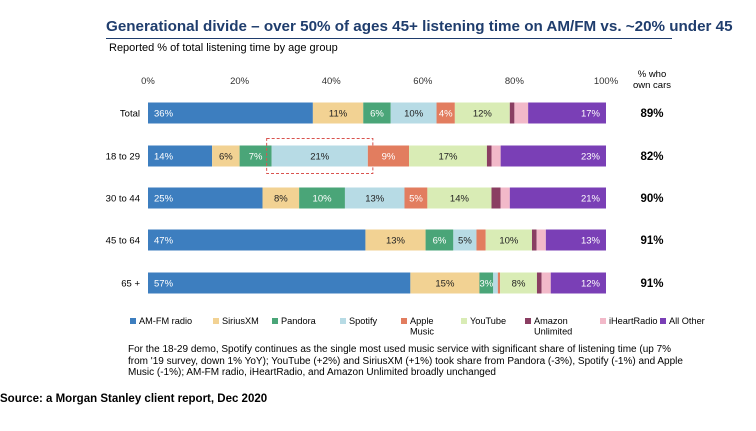 This screenshot has width=756, height=431. What do you see at coordinates (651, 157) in the screenshot?
I see `car-ownership-value: 82%` at bounding box center [651, 157].